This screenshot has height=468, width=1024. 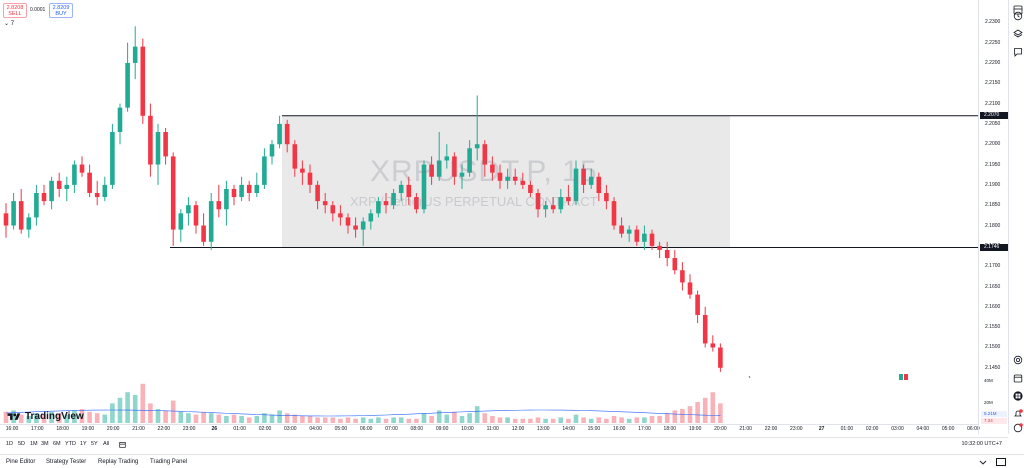 I want to click on range-button-1m: 1M, so click(x=34, y=444).